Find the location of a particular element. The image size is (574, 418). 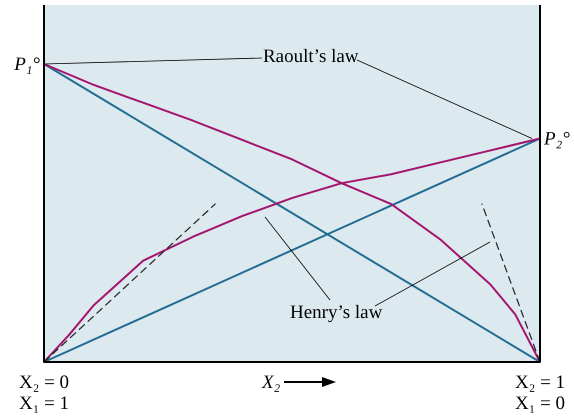

x-tick-label: X₂ = 0 is located at coordinates (44, 382).